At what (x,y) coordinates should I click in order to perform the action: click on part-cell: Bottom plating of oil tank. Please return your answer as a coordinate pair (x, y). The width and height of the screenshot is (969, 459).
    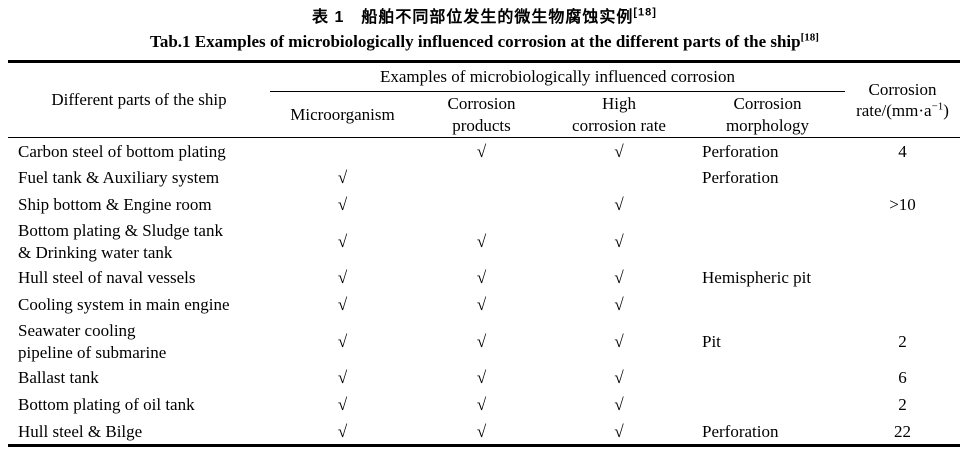
    Looking at the image, I should click on (106, 405).